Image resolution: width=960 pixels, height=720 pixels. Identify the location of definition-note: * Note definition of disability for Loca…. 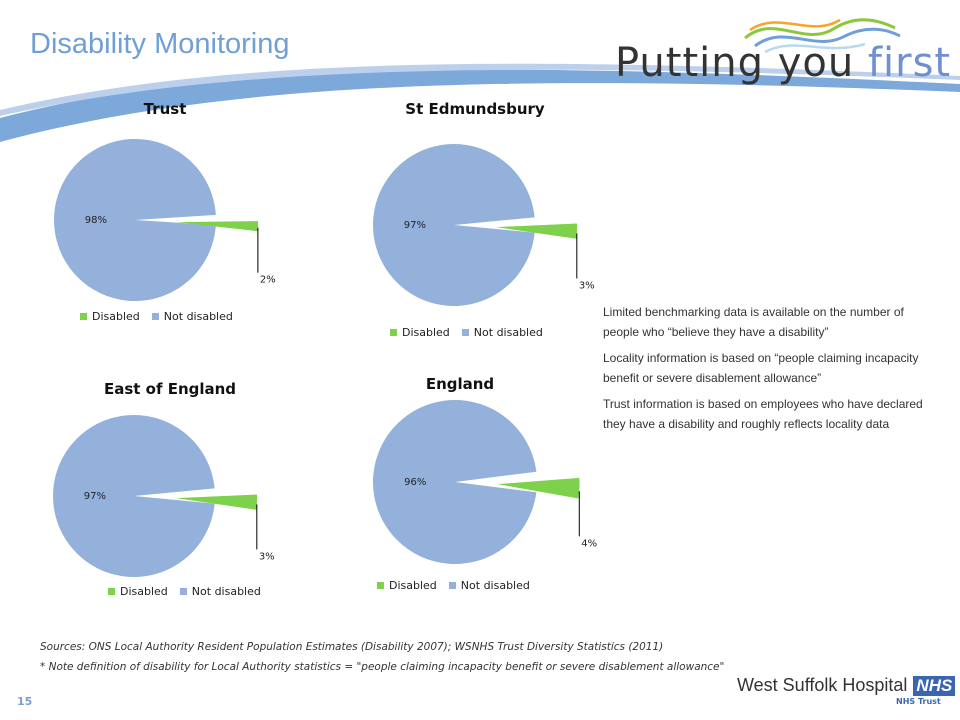
(382, 667).